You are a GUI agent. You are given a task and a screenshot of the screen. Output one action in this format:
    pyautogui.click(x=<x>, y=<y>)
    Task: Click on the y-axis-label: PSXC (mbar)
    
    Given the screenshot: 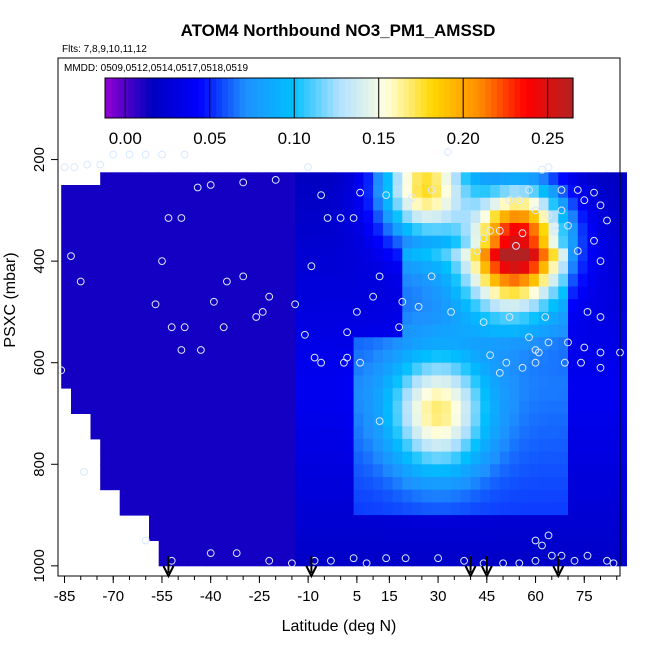 What is the action you would take?
    pyautogui.click(x=10, y=299)
    